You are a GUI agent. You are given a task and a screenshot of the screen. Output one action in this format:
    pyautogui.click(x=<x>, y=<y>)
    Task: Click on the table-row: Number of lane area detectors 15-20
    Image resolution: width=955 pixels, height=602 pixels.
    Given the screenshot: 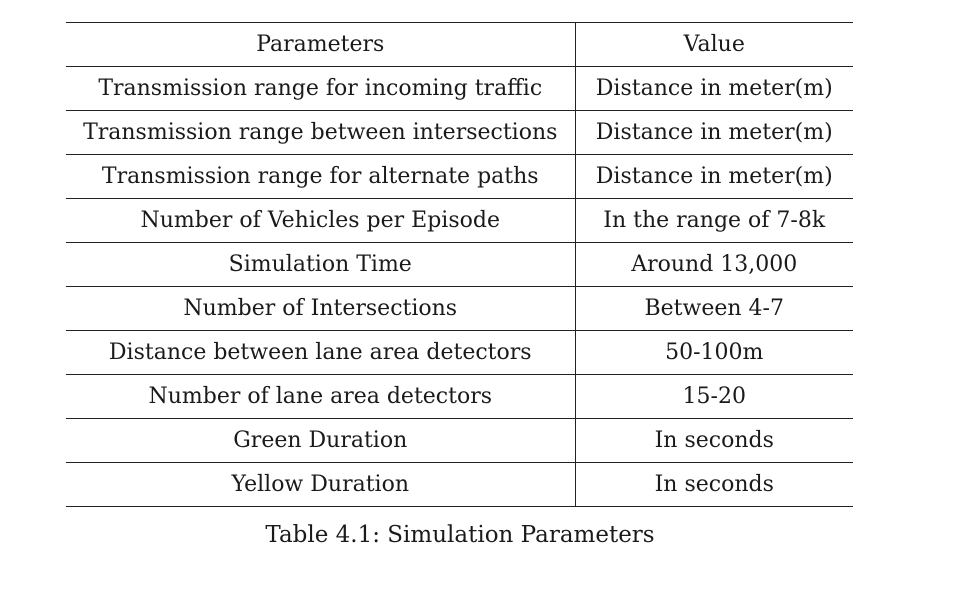 What is the action you would take?
    pyautogui.click(x=459, y=396)
    